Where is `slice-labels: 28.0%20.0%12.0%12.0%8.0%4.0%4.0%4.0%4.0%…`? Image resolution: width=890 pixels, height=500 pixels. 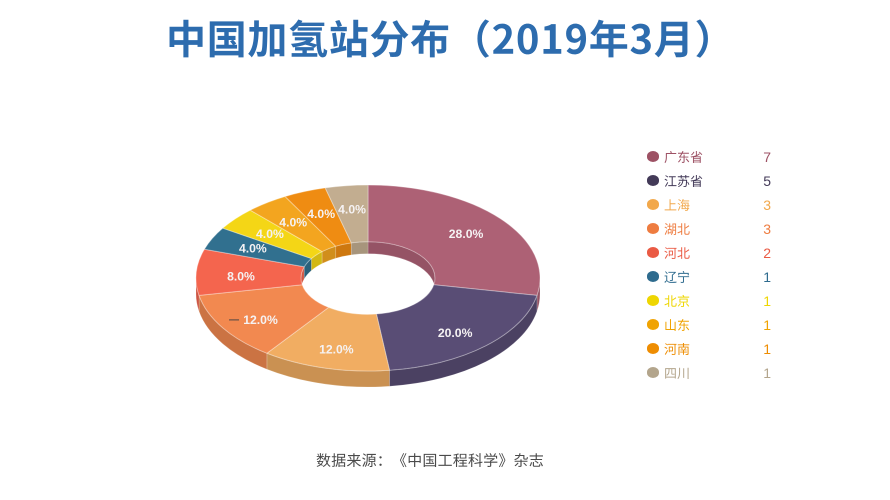 slice-labels: 28.0%20.0%12.0%12.0%8.0%4.0%4.0%4.0%4.0%… is located at coordinates (355, 280).